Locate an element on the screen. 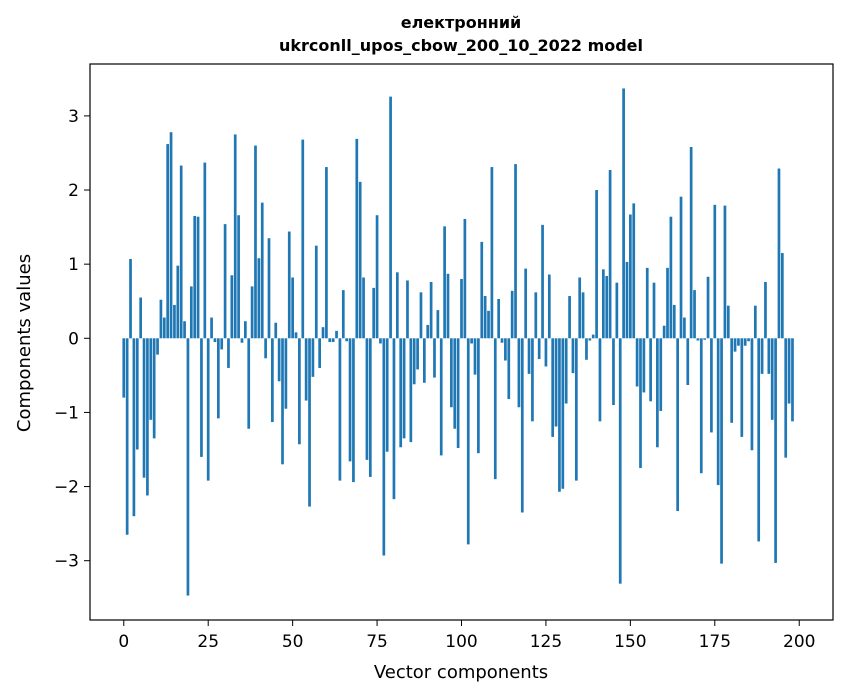 This screenshot has width=847, height=696. x-tick-label: 25 is located at coordinates (208, 642).